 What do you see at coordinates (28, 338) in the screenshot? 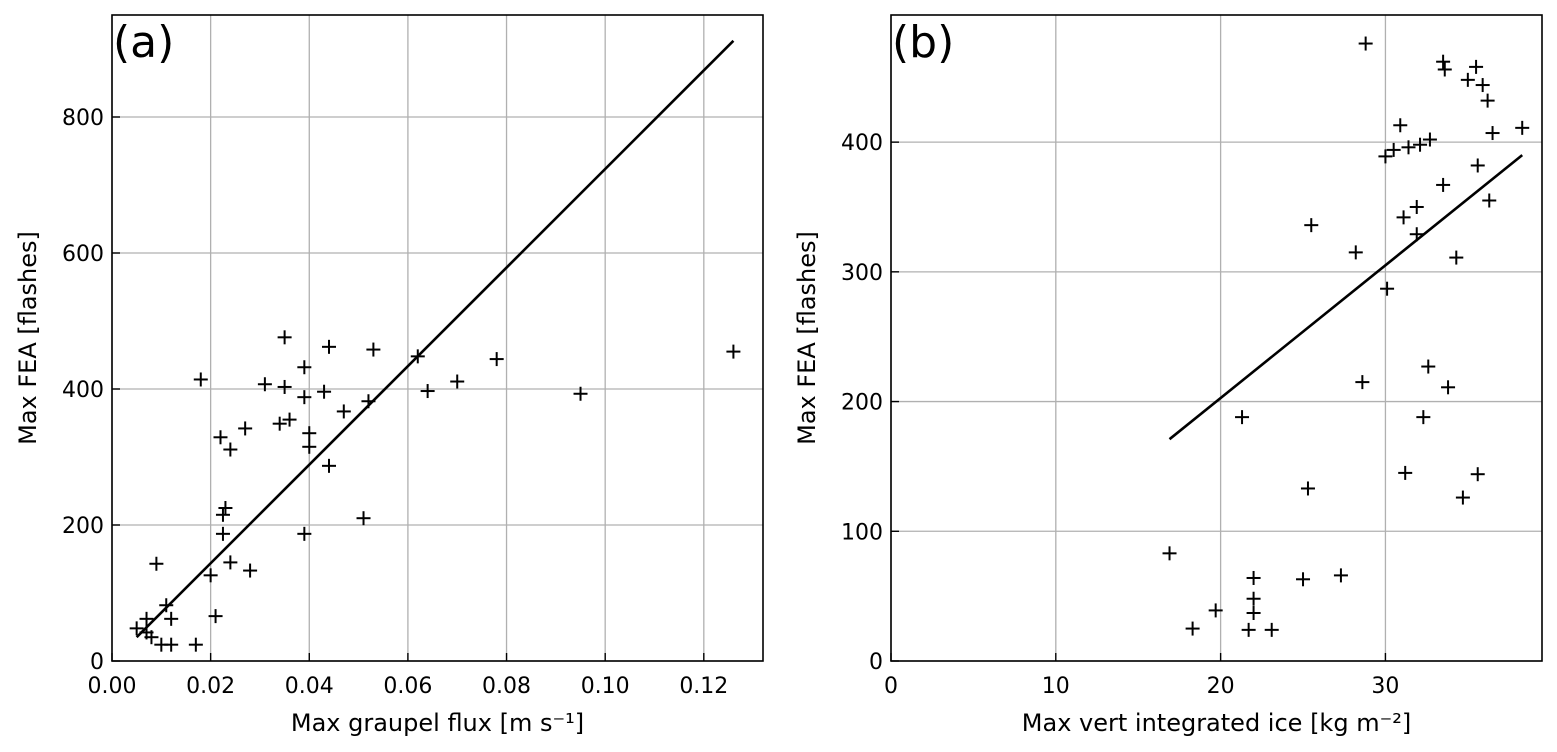
I see `panel-a-y-axis-label: Max FEA [flashes]` at bounding box center [28, 338].